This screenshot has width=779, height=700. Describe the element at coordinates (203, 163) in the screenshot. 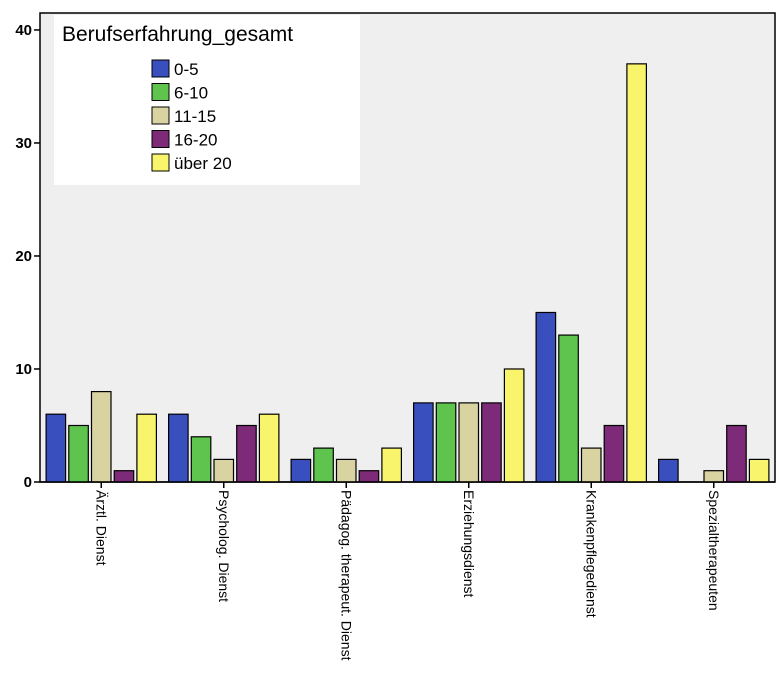

I see `legend-label: über 20` at that location.